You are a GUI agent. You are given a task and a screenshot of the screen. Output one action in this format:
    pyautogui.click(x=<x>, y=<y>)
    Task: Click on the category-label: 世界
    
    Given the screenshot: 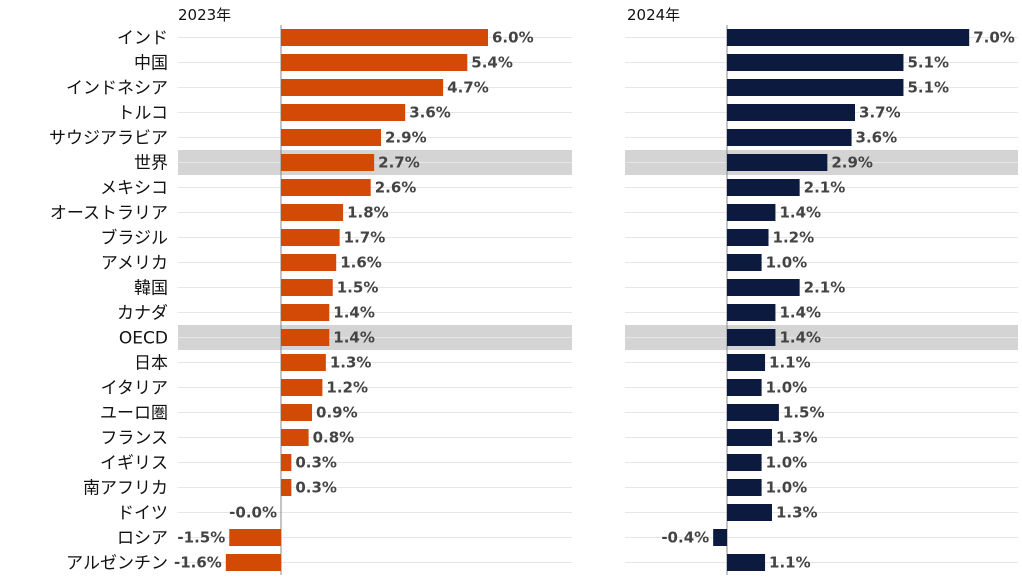 What is the action you would take?
    pyautogui.click(x=151, y=164)
    